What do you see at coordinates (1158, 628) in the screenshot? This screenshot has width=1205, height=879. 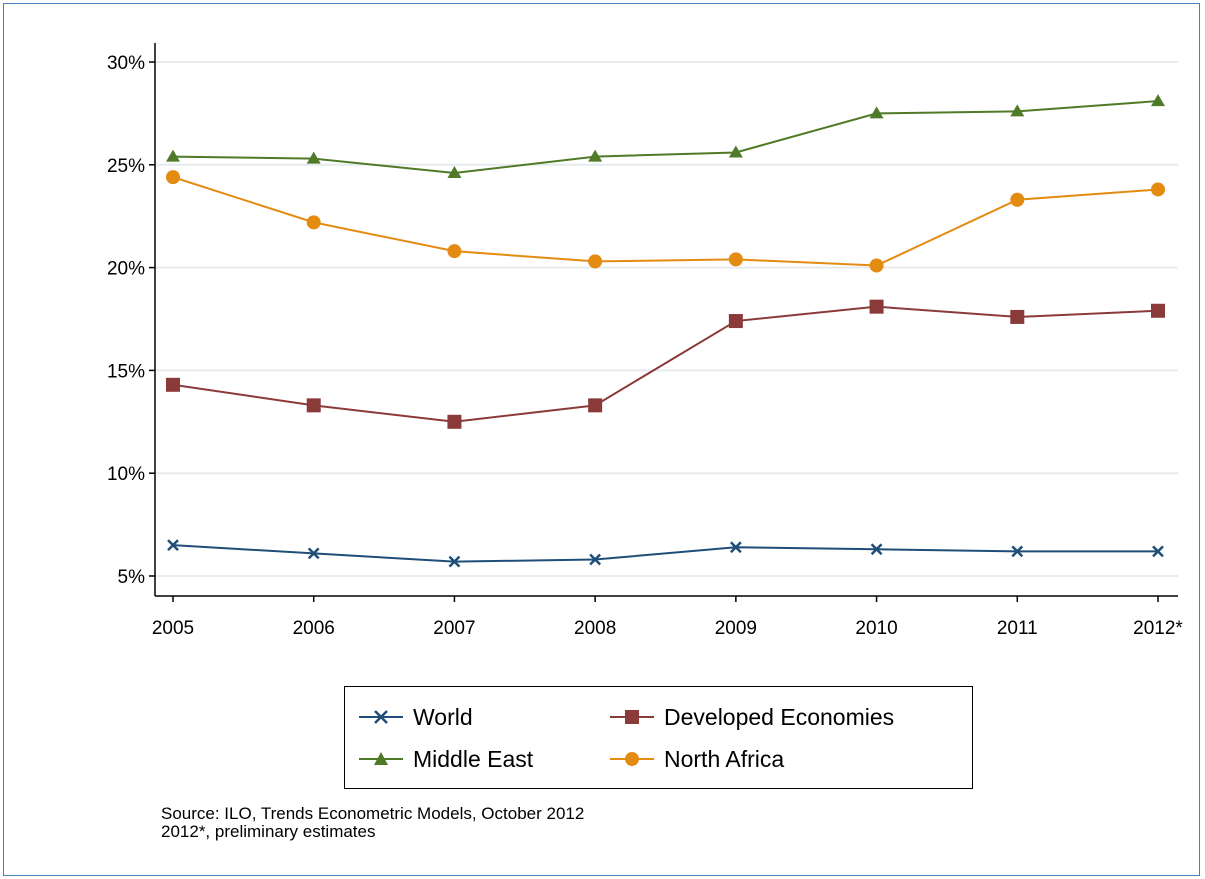 I see `x-tick-label: 2012*` at bounding box center [1158, 628].